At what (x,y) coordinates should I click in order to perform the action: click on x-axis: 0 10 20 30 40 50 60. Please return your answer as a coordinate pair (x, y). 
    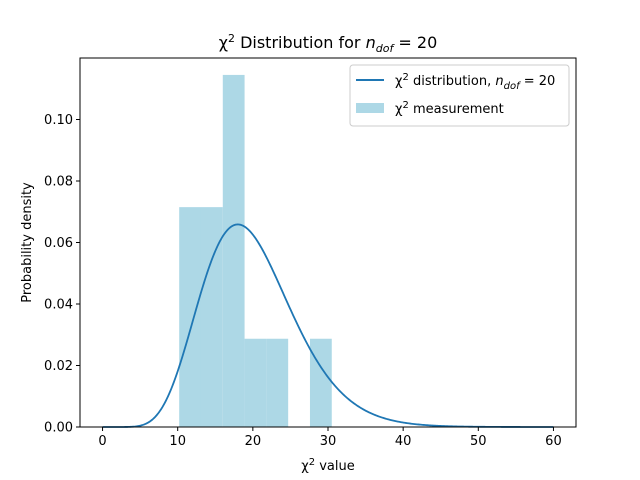
    Looking at the image, I should click on (330, 438).